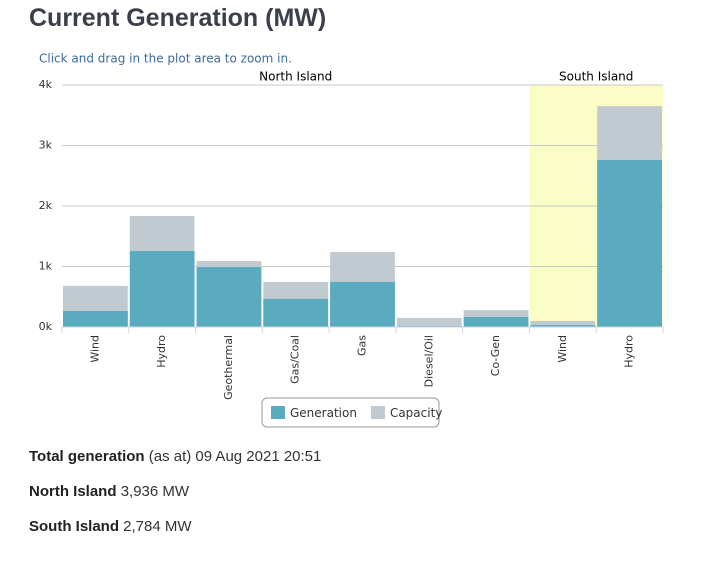 This screenshot has width=724, height=571. I want to click on group-label: South Island, so click(596, 77).